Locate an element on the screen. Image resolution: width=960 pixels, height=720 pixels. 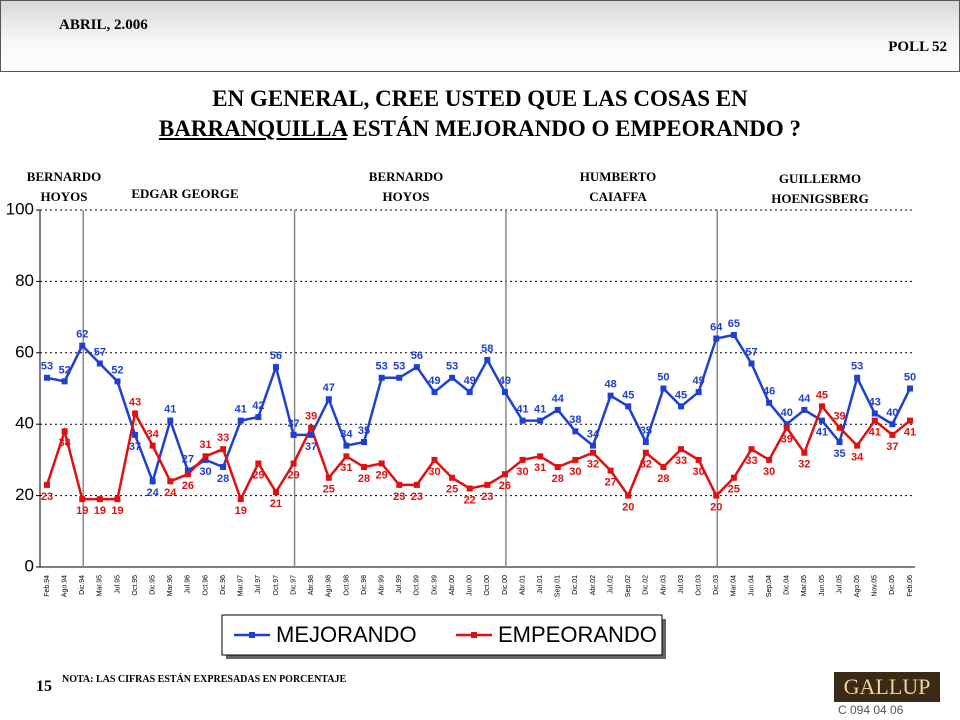
legend is located at coordinates (442, 635).